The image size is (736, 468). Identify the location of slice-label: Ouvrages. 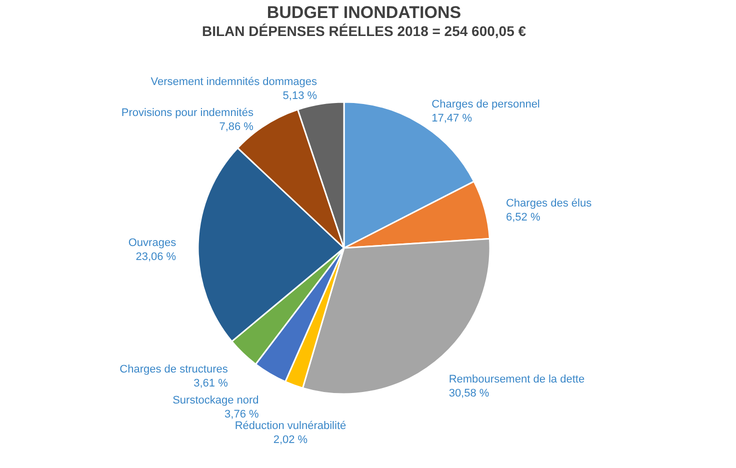
(152, 242).